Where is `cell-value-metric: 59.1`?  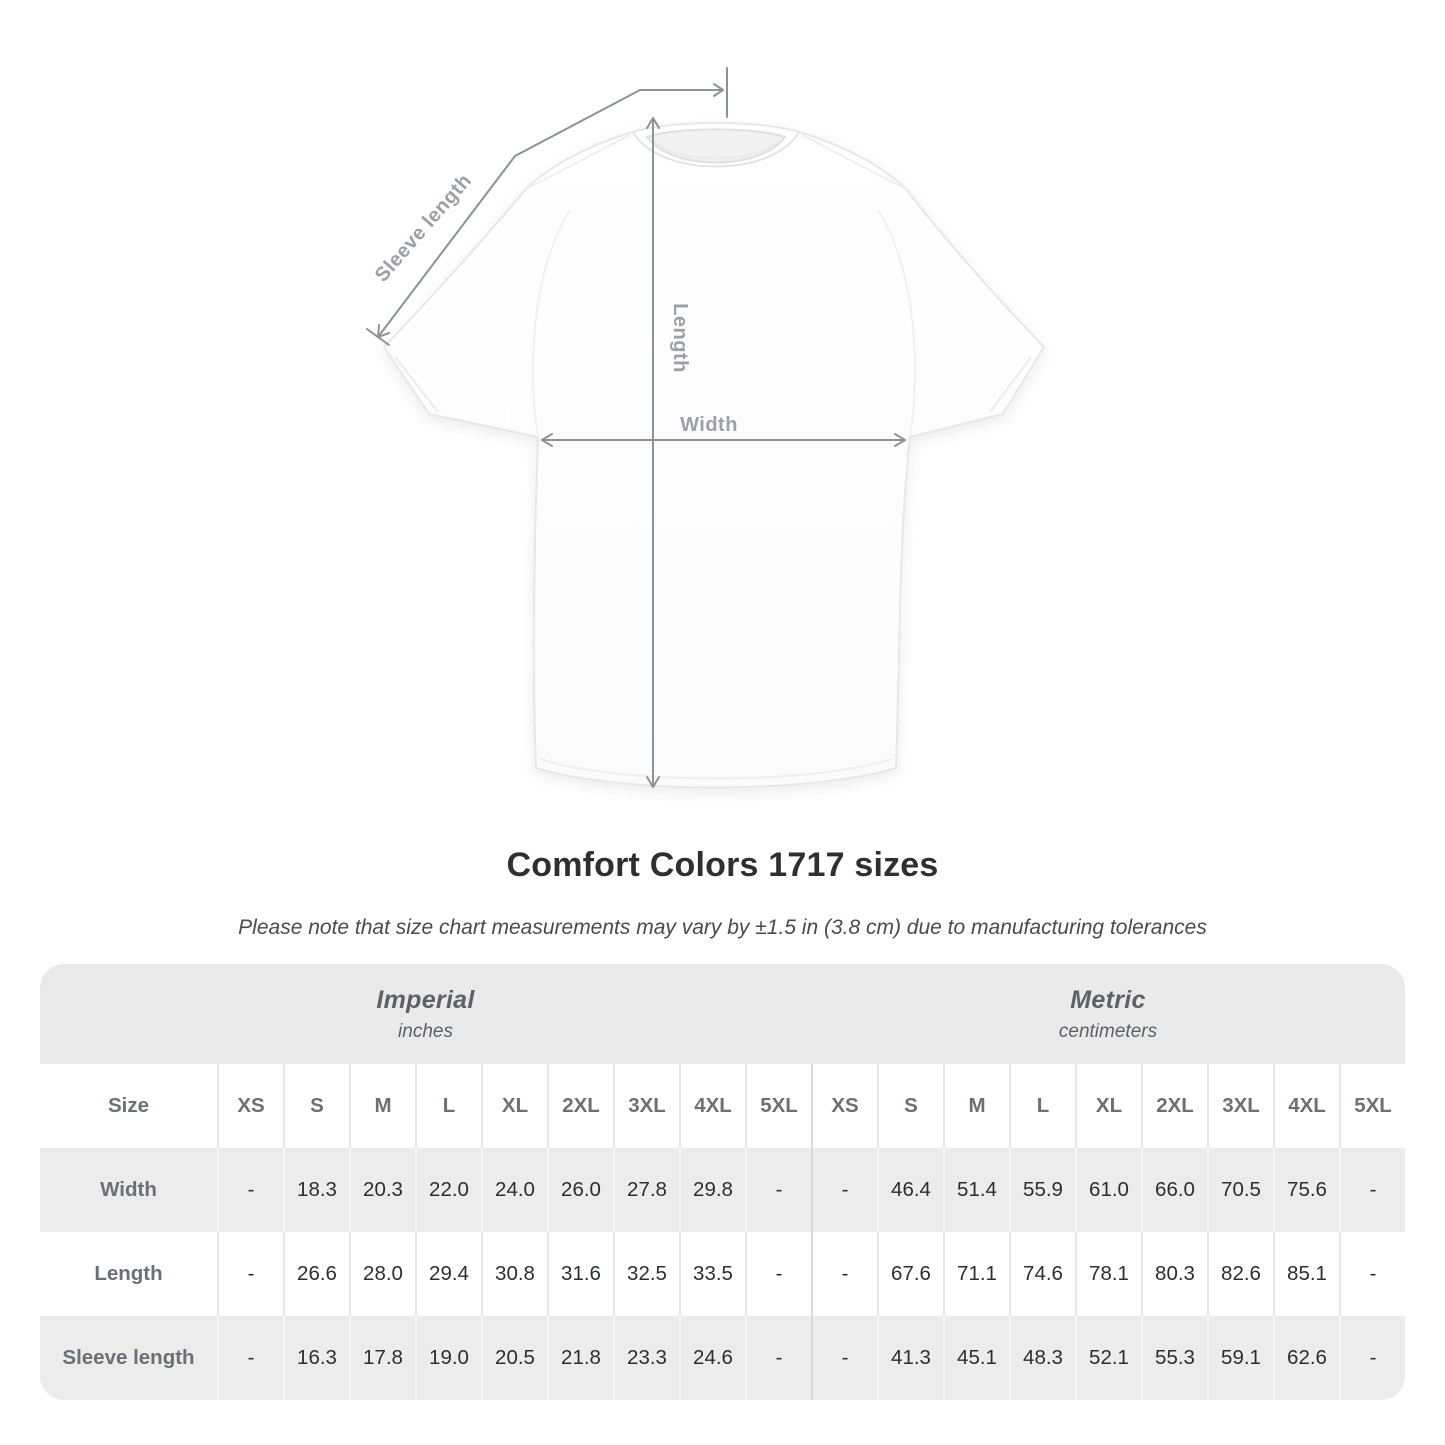 cell-value-metric: 59.1 is located at coordinates (1240, 1358).